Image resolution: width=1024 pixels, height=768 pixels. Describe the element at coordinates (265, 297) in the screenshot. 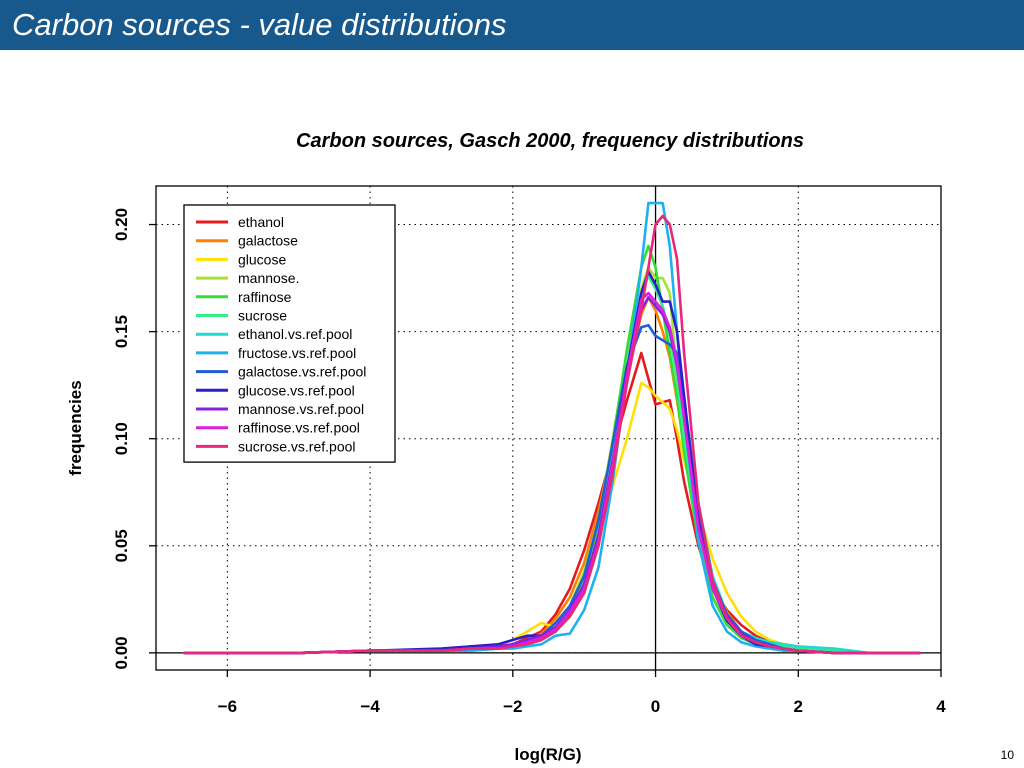

I see `legend-label-4: raffinose` at that location.